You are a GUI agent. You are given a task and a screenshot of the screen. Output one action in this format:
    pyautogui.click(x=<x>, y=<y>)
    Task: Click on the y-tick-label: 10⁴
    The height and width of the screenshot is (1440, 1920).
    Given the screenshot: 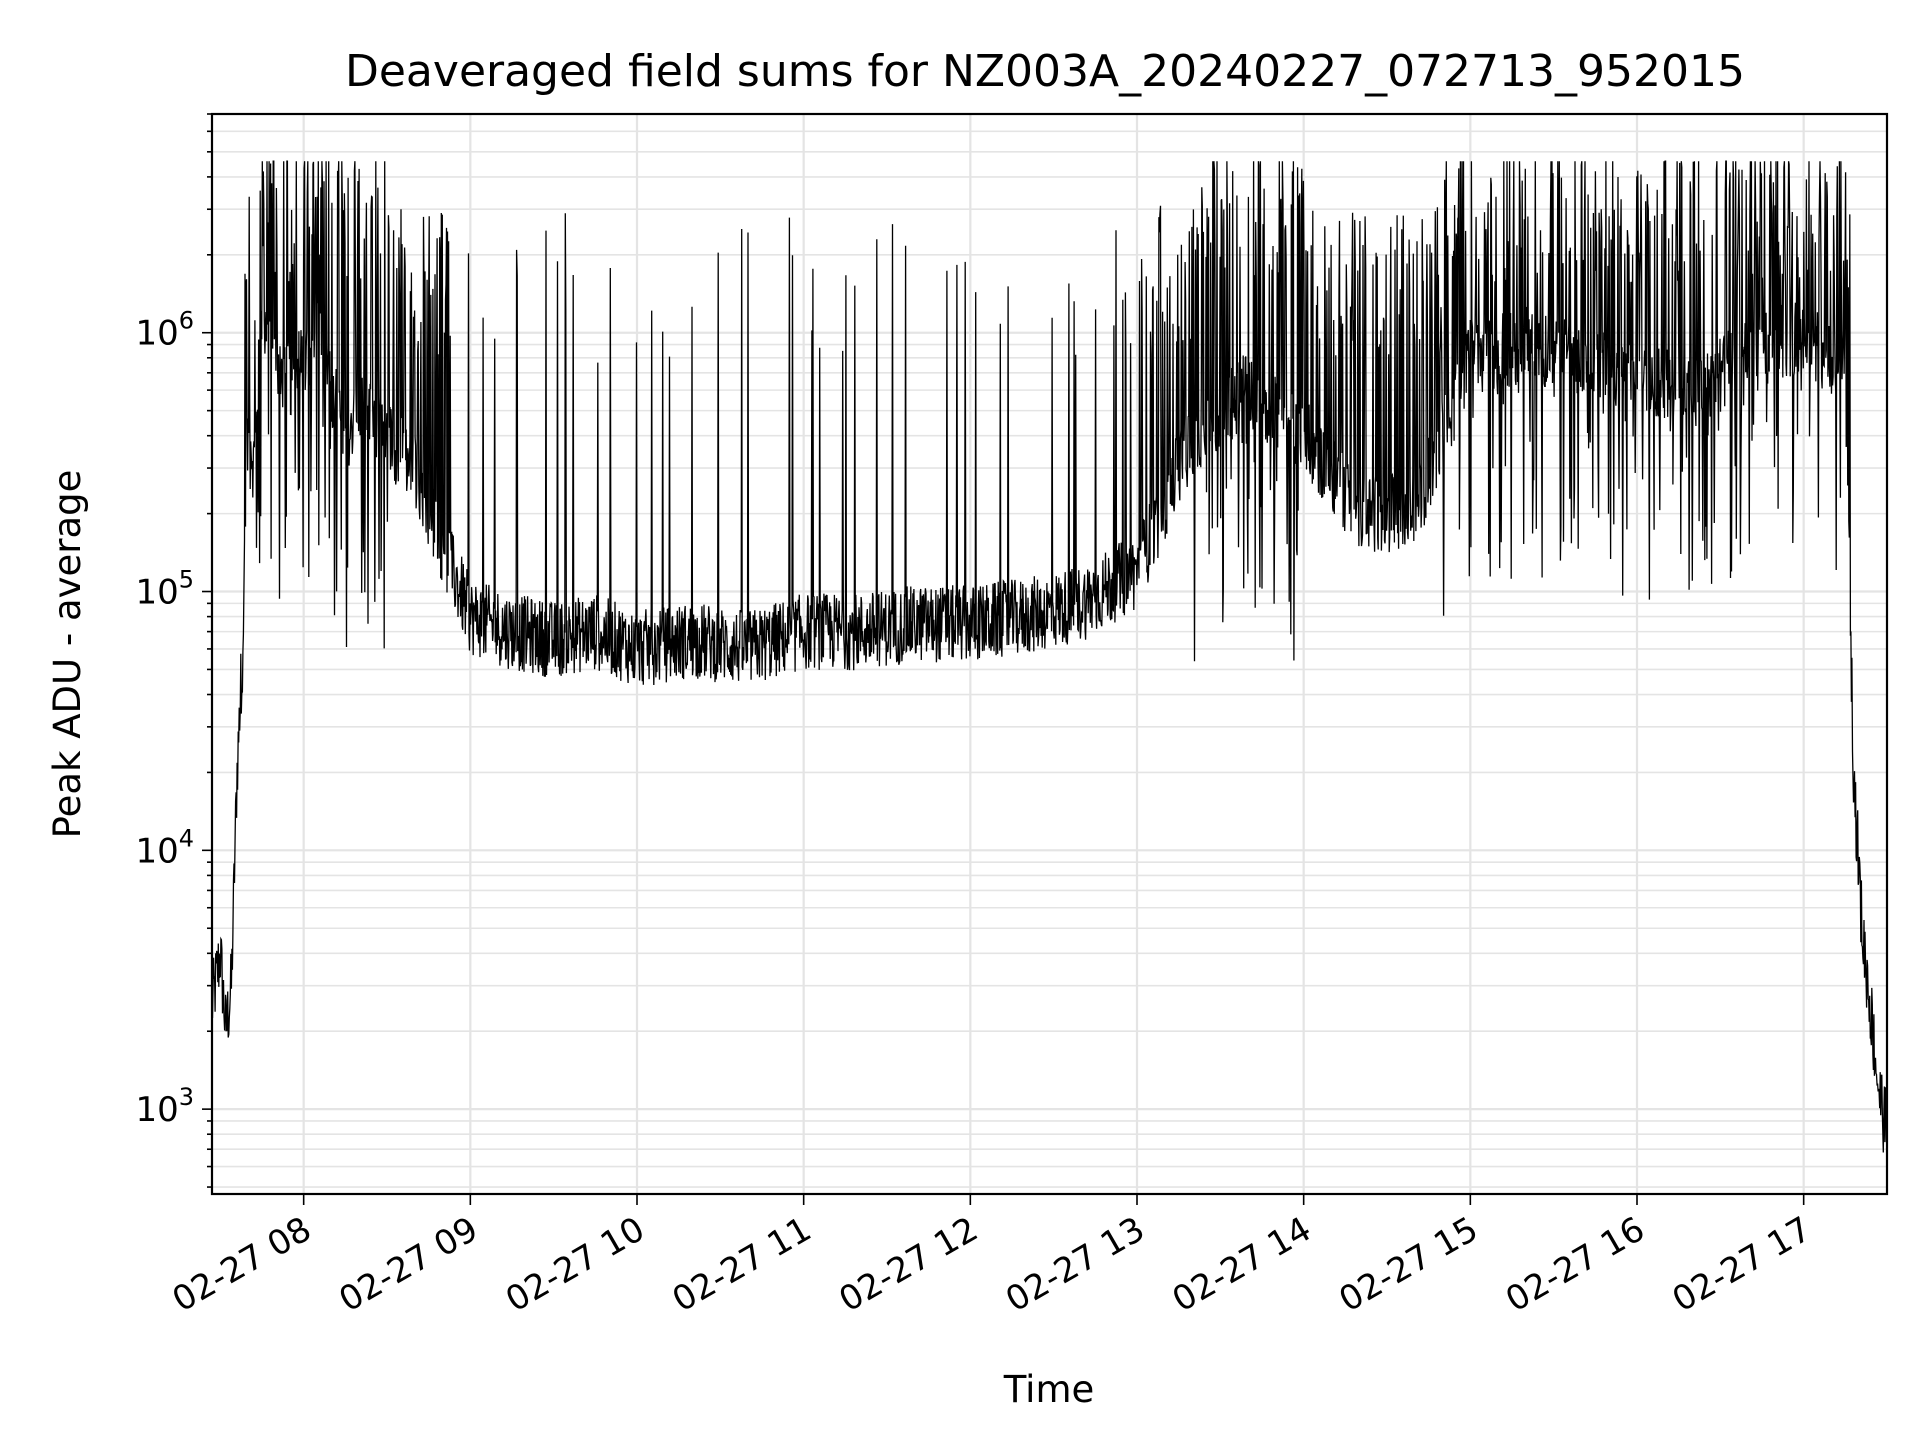 What is the action you would take?
    pyautogui.click(x=164, y=847)
    